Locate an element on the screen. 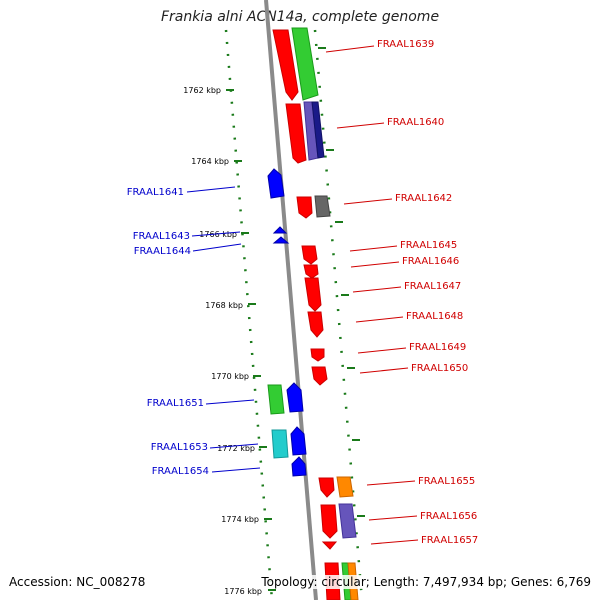 This screenshot has height=600, width=600. gene-fraal1642 is located at coordinates (304, 207).